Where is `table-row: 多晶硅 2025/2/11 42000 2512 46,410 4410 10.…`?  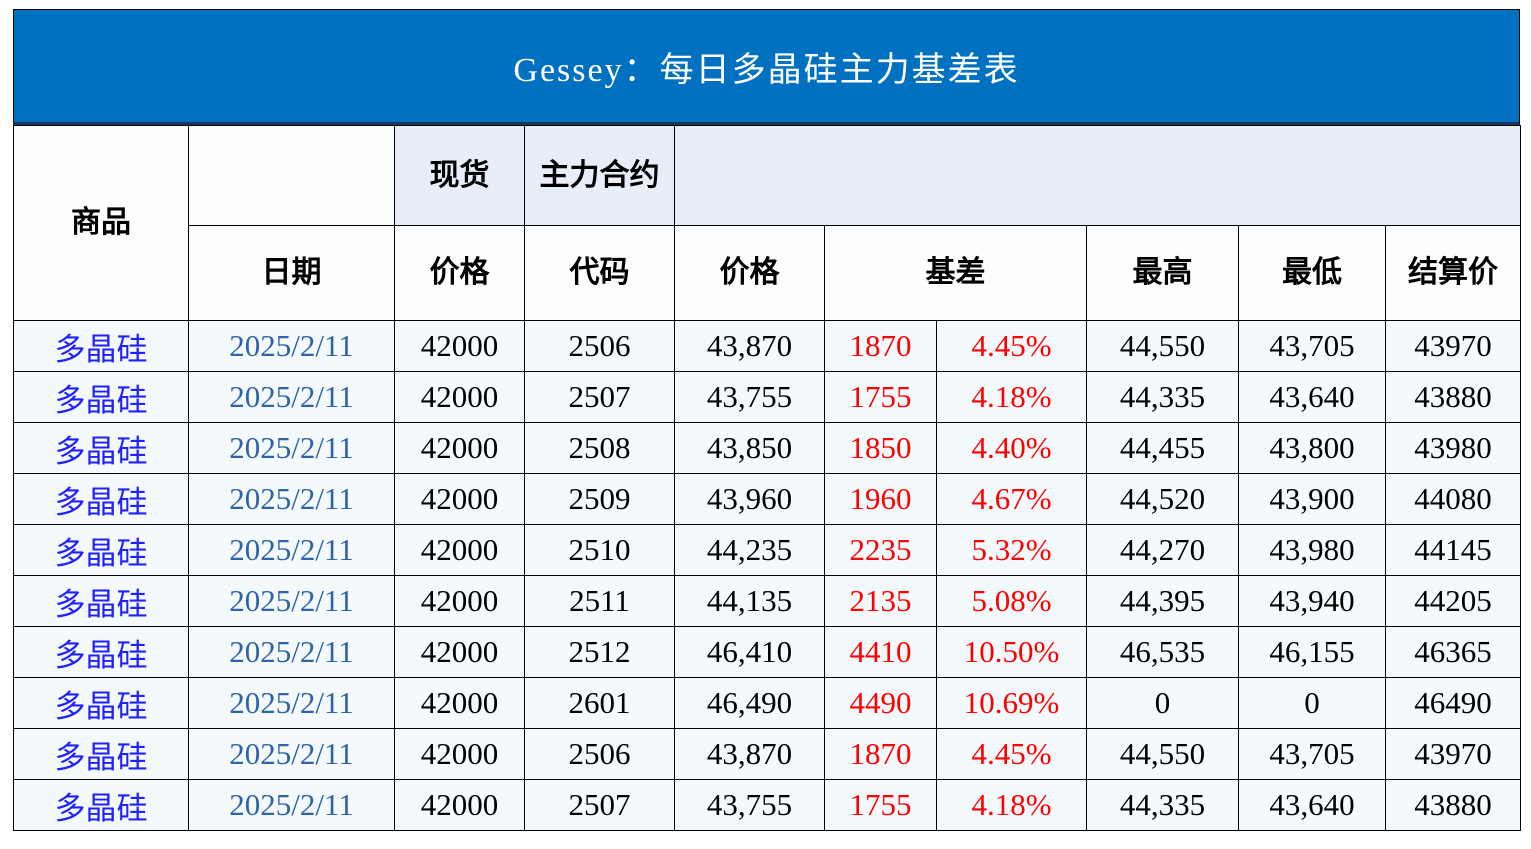 table-row: 多晶硅 2025/2/11 42000 2512 46,410 4410 10.… is located at coordinates (767, 652).